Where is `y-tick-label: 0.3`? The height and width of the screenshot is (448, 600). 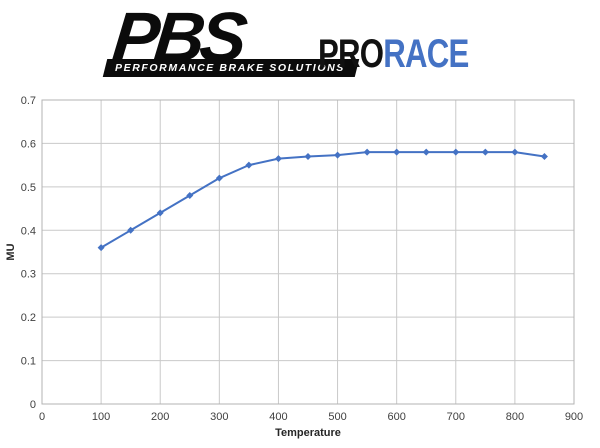 y-tick-label: 0.3 is located at coordinates (28, 275).